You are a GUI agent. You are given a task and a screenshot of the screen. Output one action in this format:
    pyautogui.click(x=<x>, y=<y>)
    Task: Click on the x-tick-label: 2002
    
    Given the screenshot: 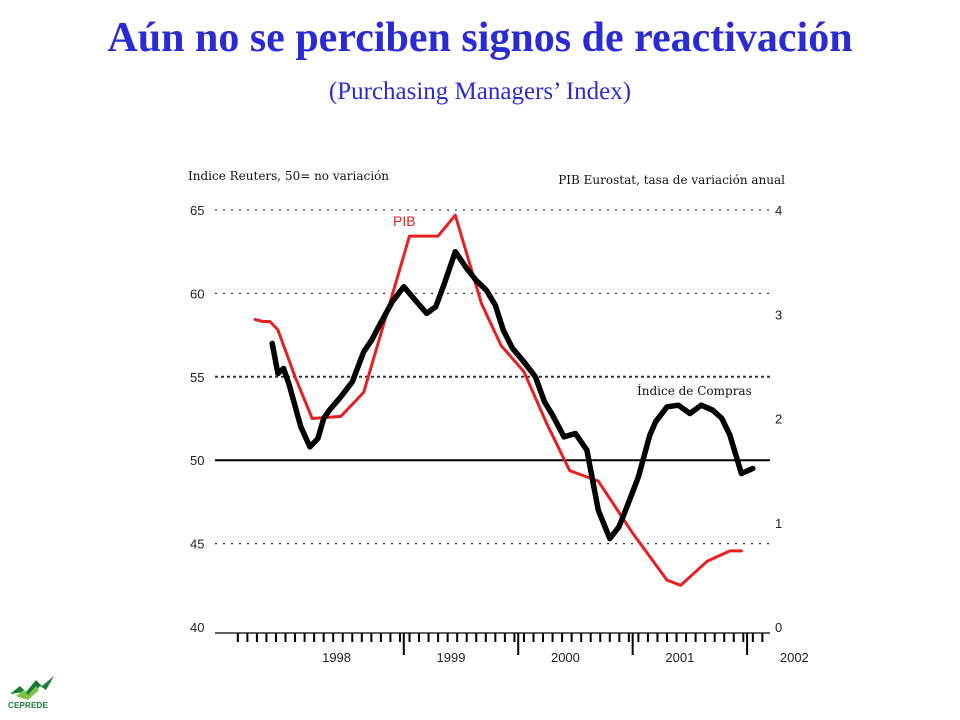 What is the action you would take?
    pyautogui.click(x=794, y=657)
    